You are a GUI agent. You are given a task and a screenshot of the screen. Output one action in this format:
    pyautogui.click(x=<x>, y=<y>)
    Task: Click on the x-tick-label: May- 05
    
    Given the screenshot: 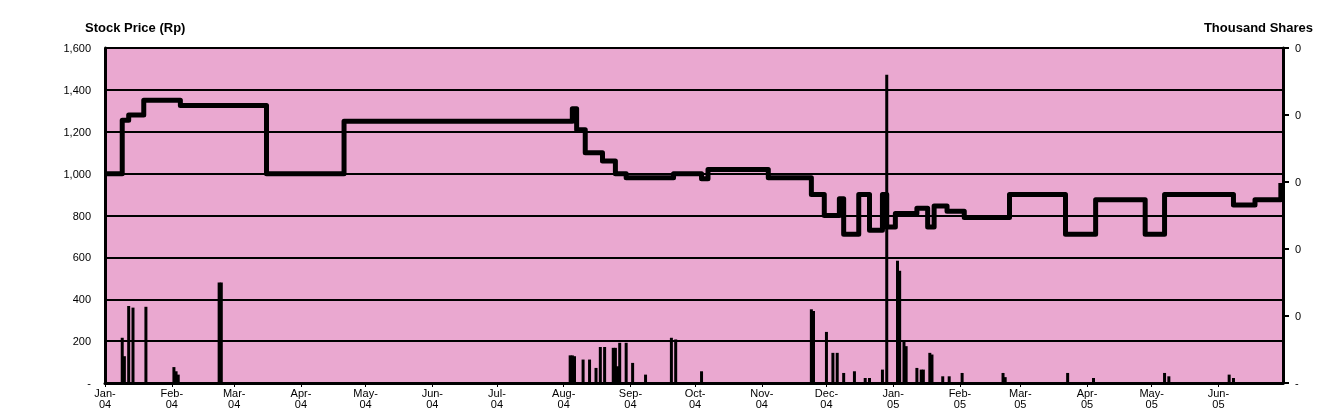 What is the action you would take?
    pyautogui.click(x=1152, y=398)
    